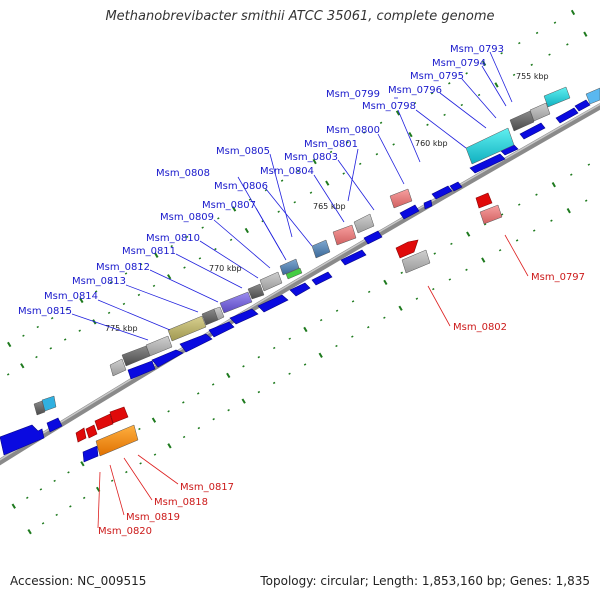  Describe the element at coordinates (187, 217) in the screenshot. I see `gene-label-msm-0809: Msm_0809` at that location.